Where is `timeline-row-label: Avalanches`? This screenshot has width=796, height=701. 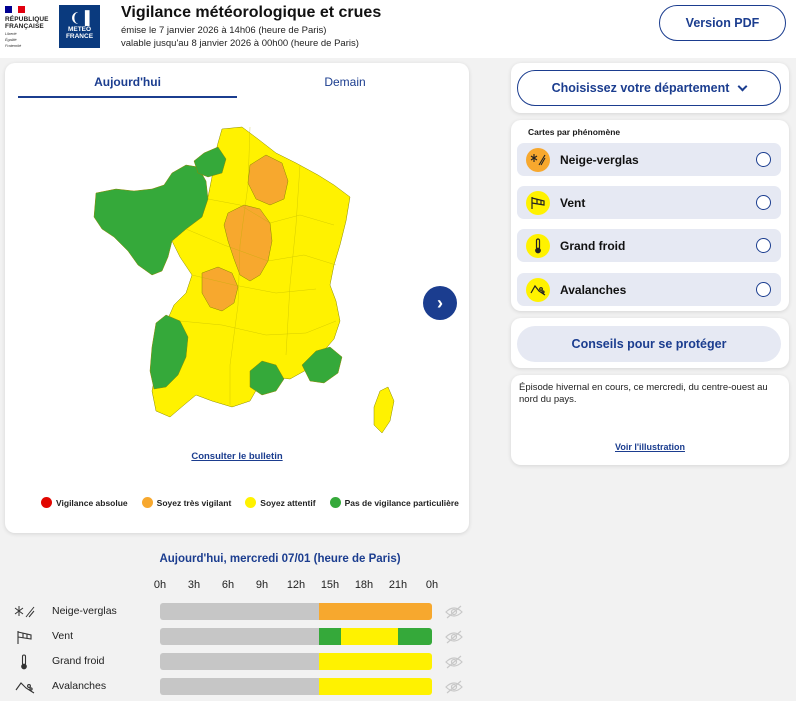
timeline-row-label: Avalanches is located at coordinates (79, 686).